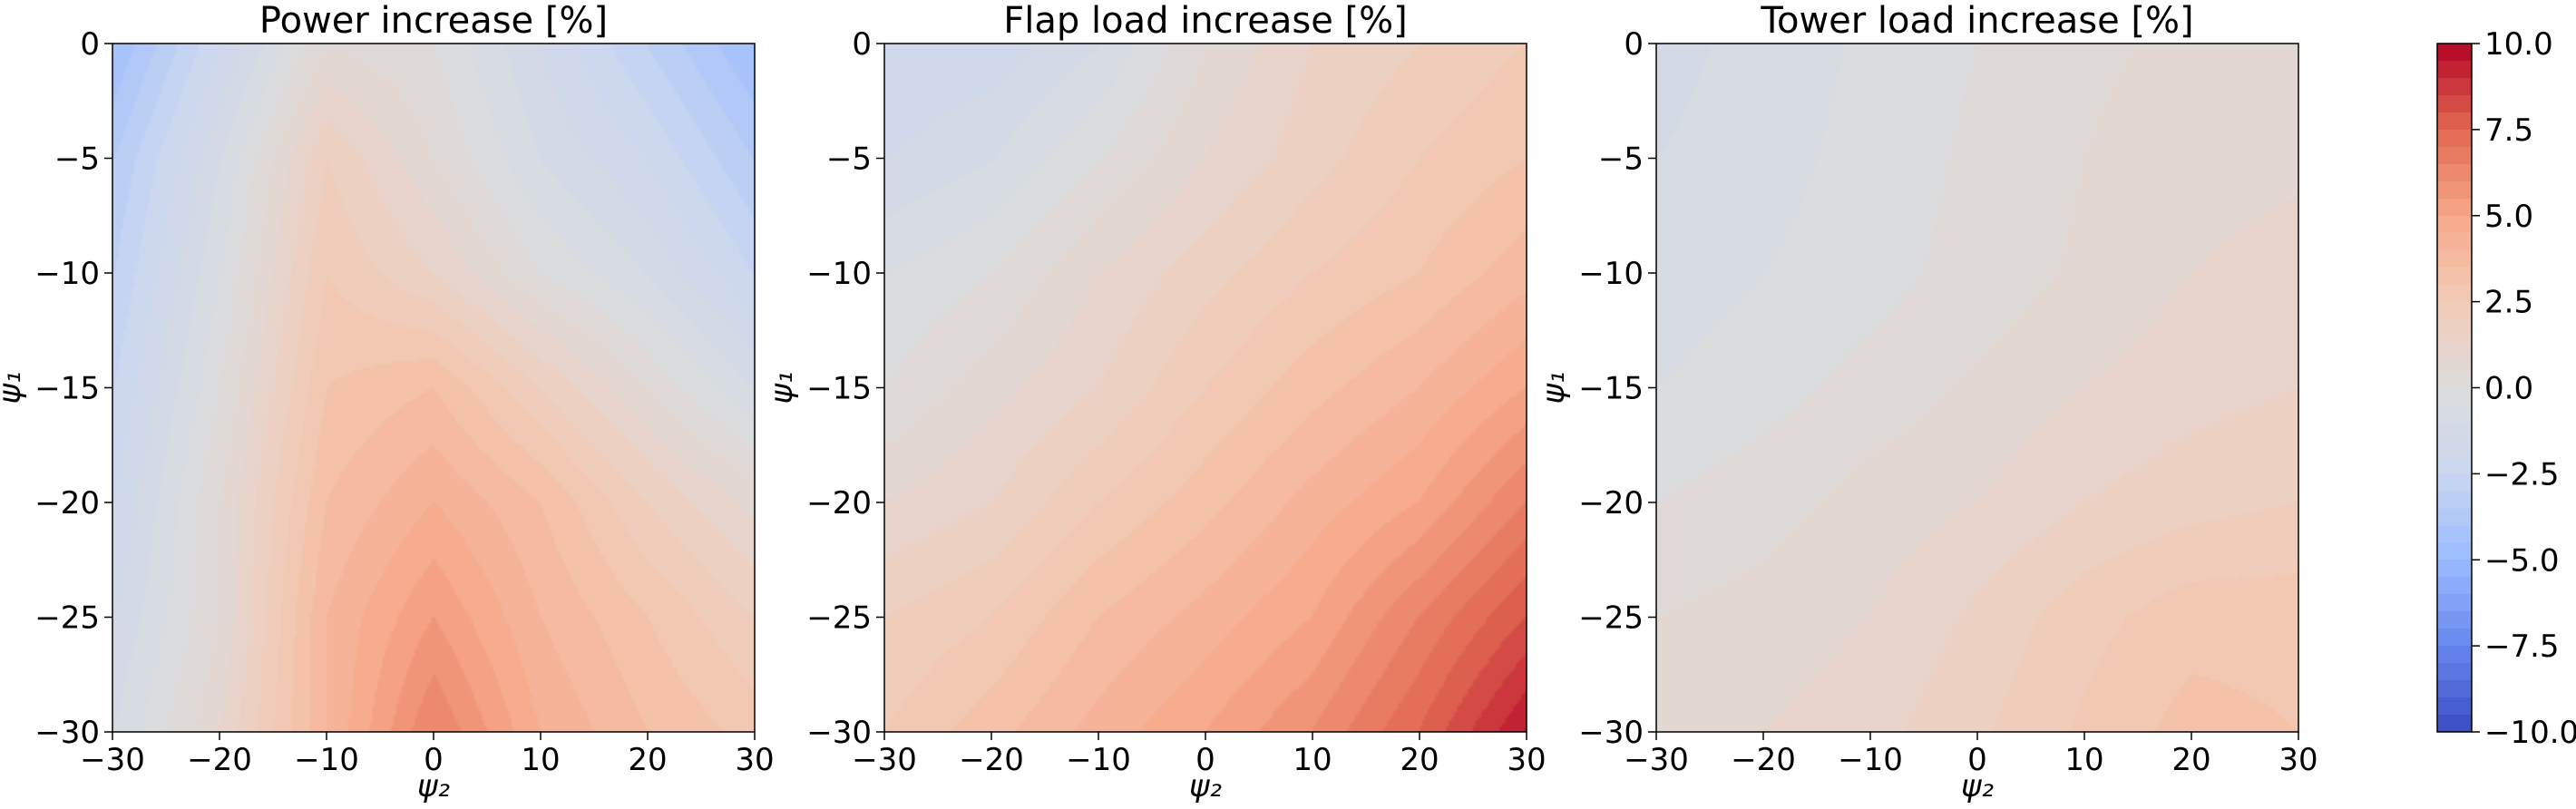  What do you see at coordinates (2508, 303) in the screenshot?
I see `colorbar-tick-label: 2.5` at bounding box center [2508, 303].